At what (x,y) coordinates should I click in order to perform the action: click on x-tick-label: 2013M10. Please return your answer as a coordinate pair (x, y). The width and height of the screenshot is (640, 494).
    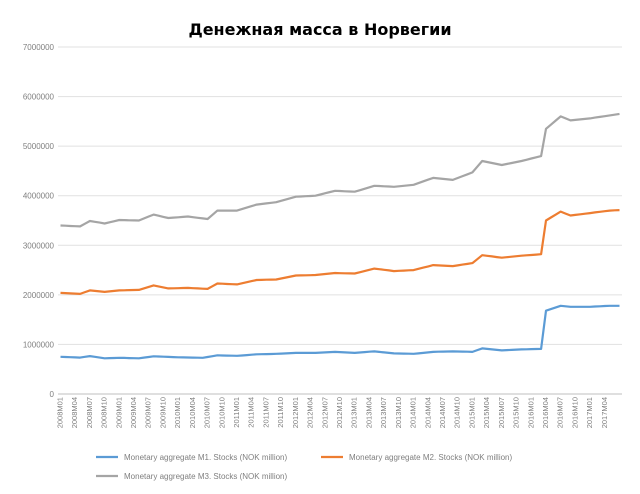
    Looking at the image, I should click on (398, 412).